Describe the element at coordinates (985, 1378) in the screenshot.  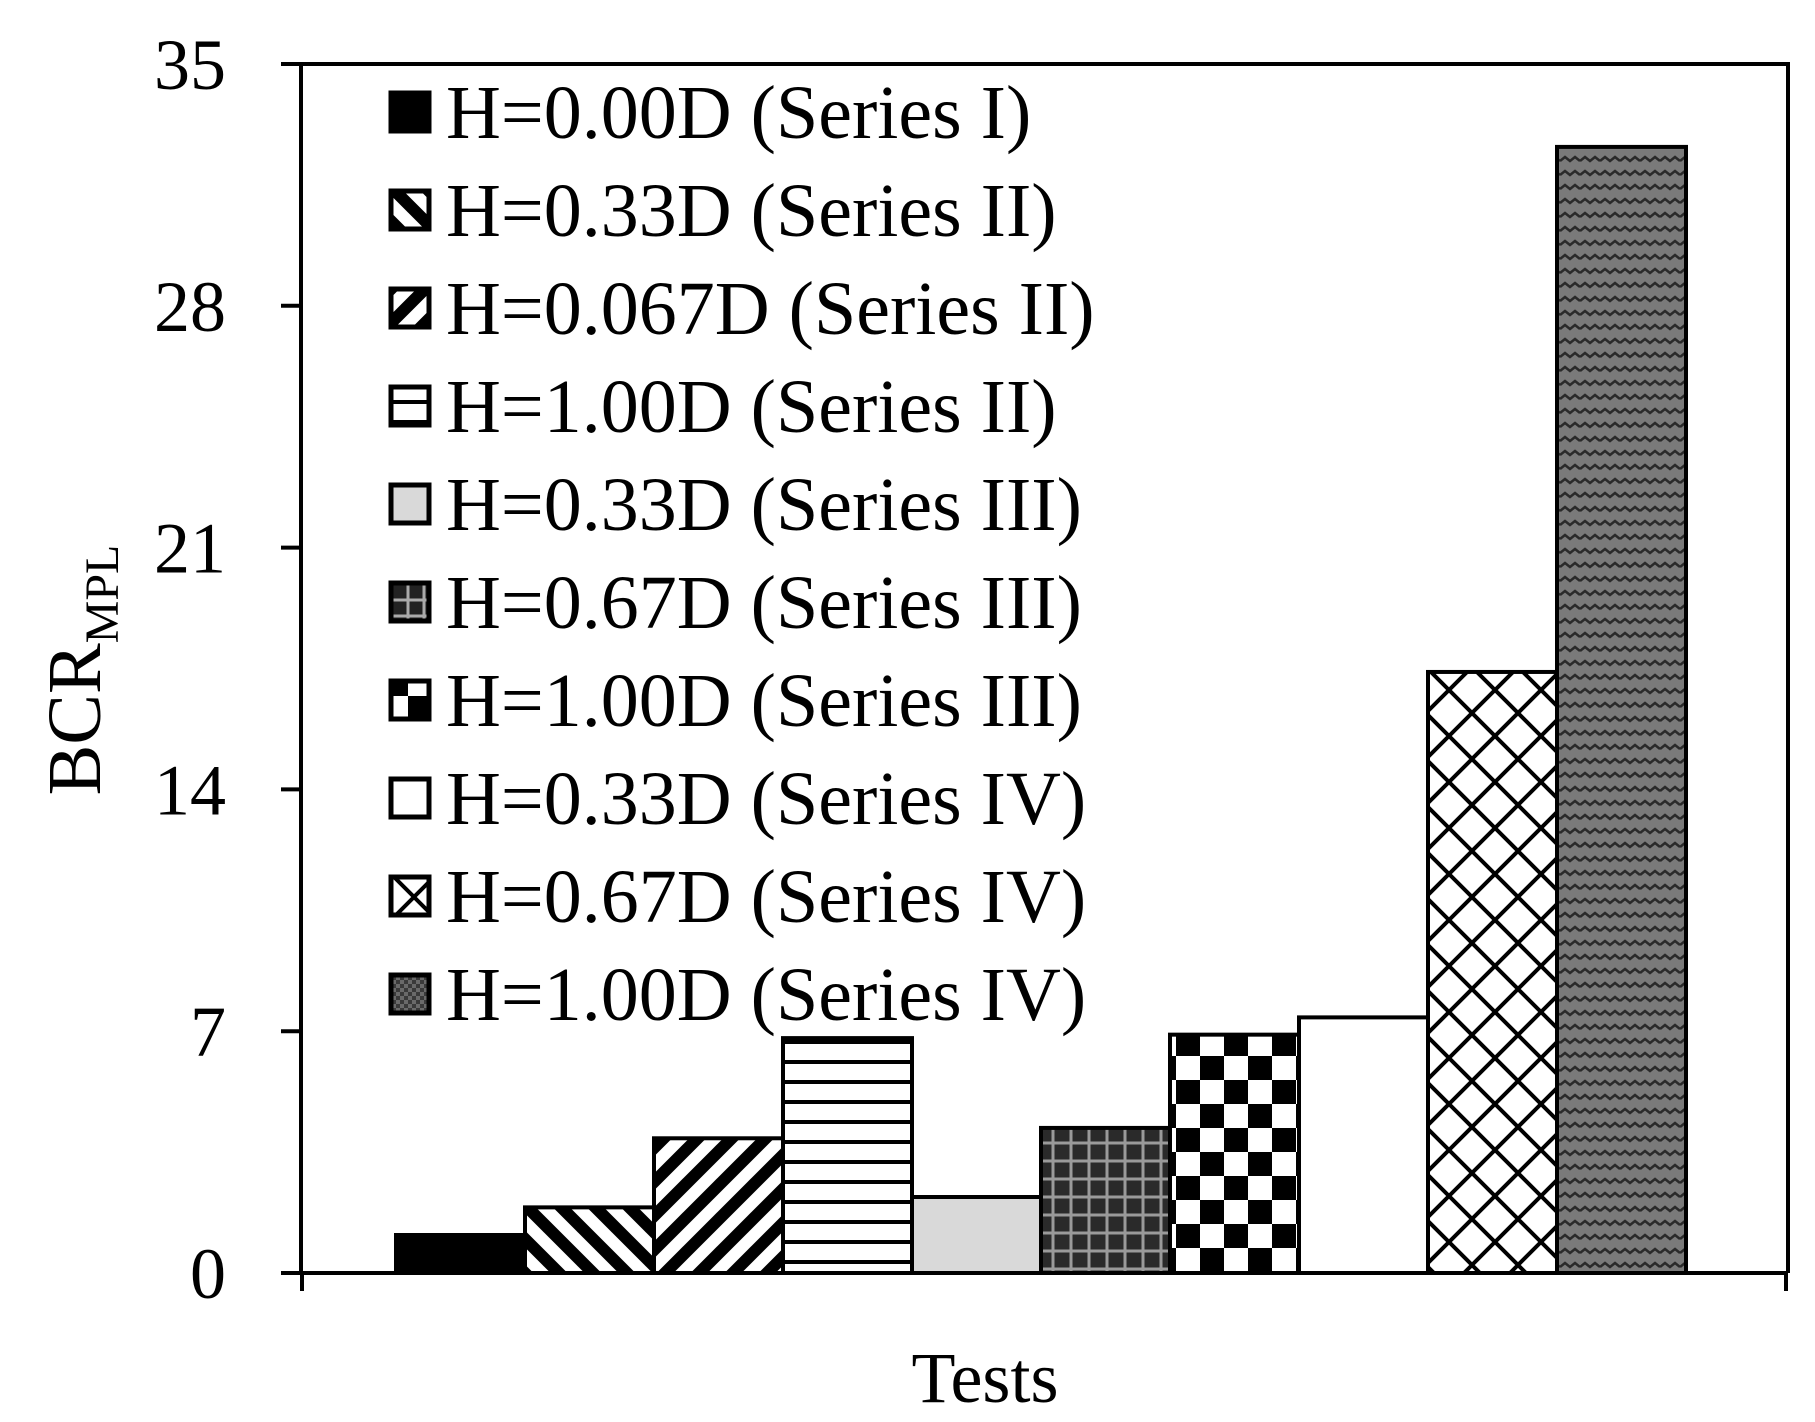
I see `x-axis-title: Tests` at that location.